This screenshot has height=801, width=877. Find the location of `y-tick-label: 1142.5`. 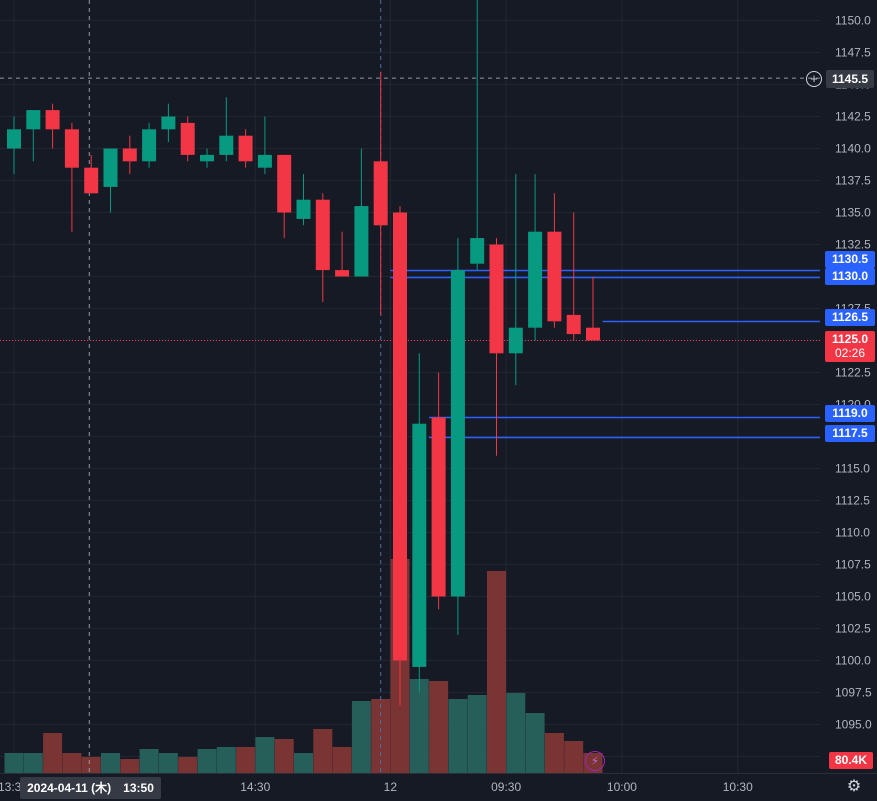

y-tick-label: 1142.5 is located at coordinates (853, 117).